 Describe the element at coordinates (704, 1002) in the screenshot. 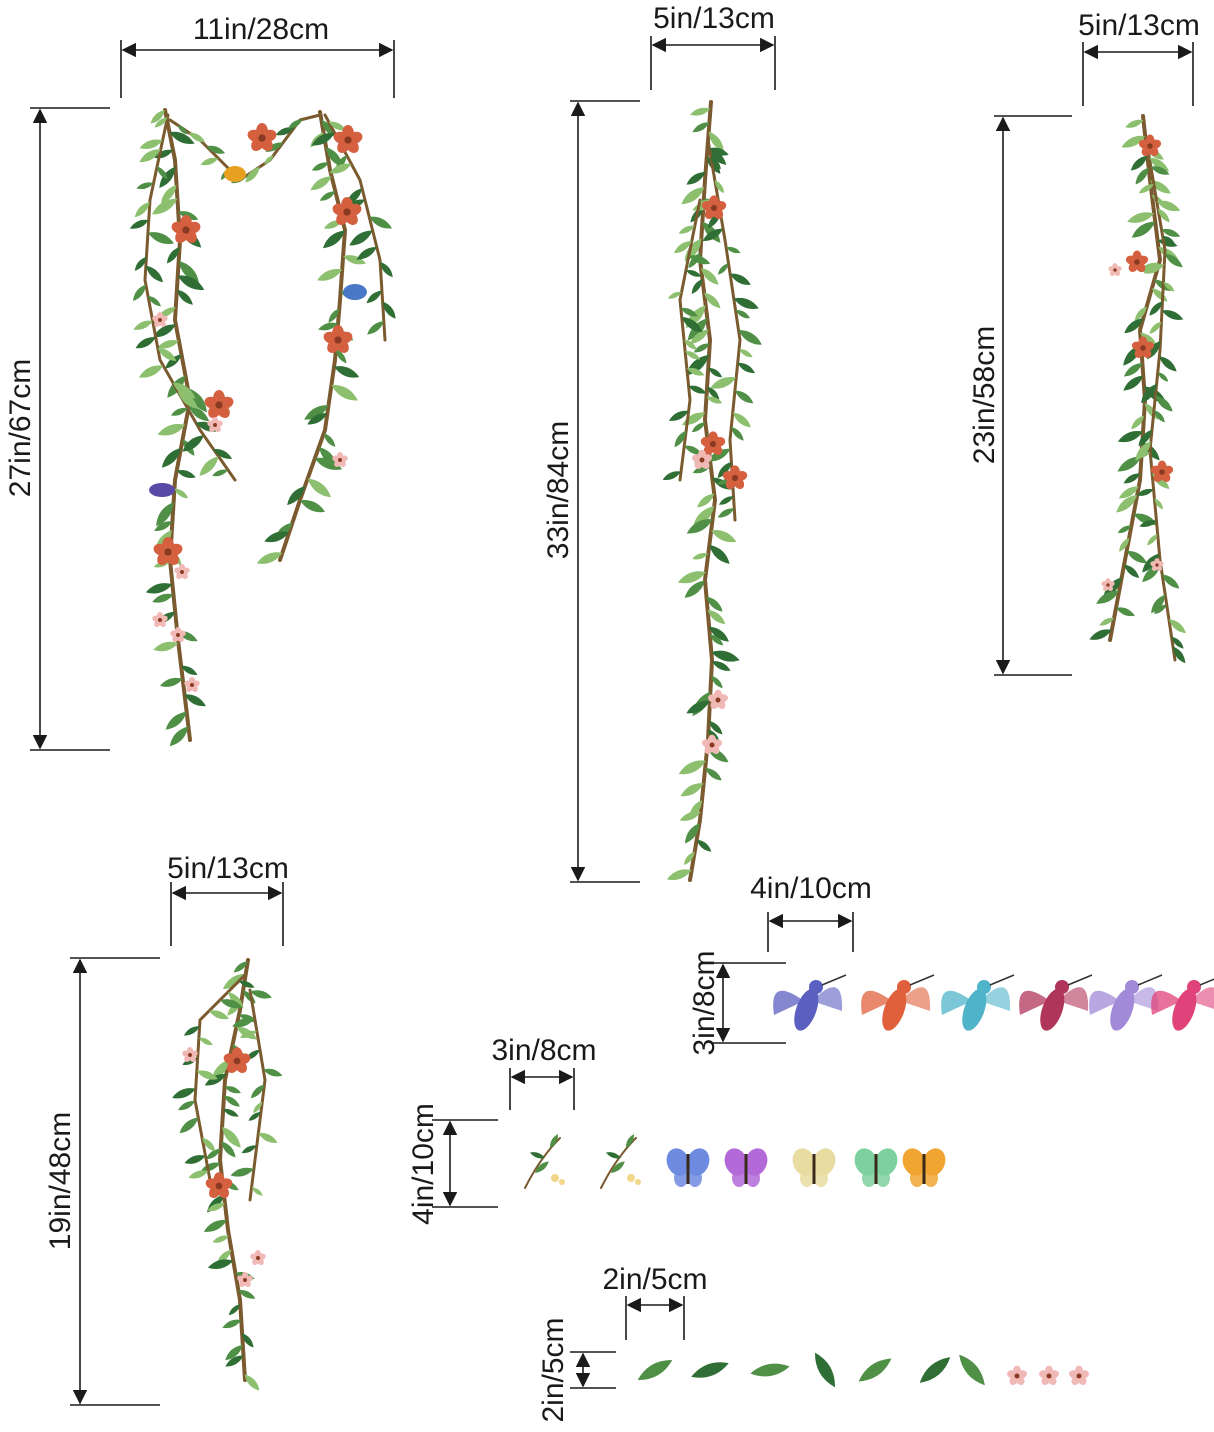

I see `birds-height-label: 3in/8cm` at that location.